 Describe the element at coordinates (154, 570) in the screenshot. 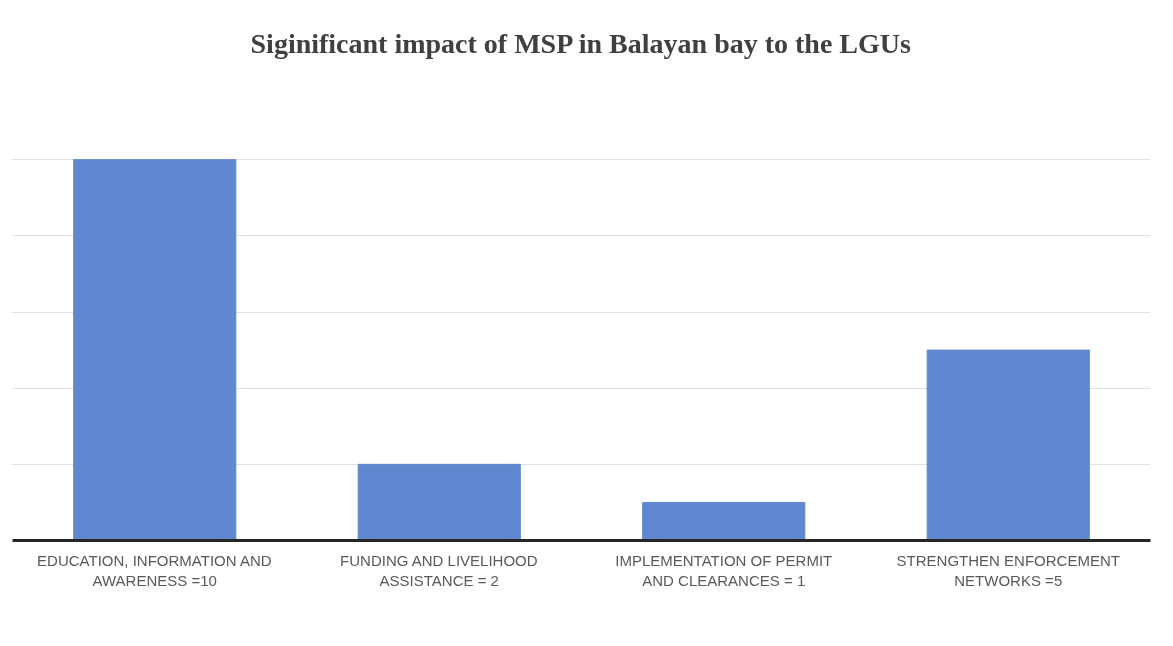

I see `x-tick-label: EDUCATION, INFORMATION AND AWARENESS =10` at that location.